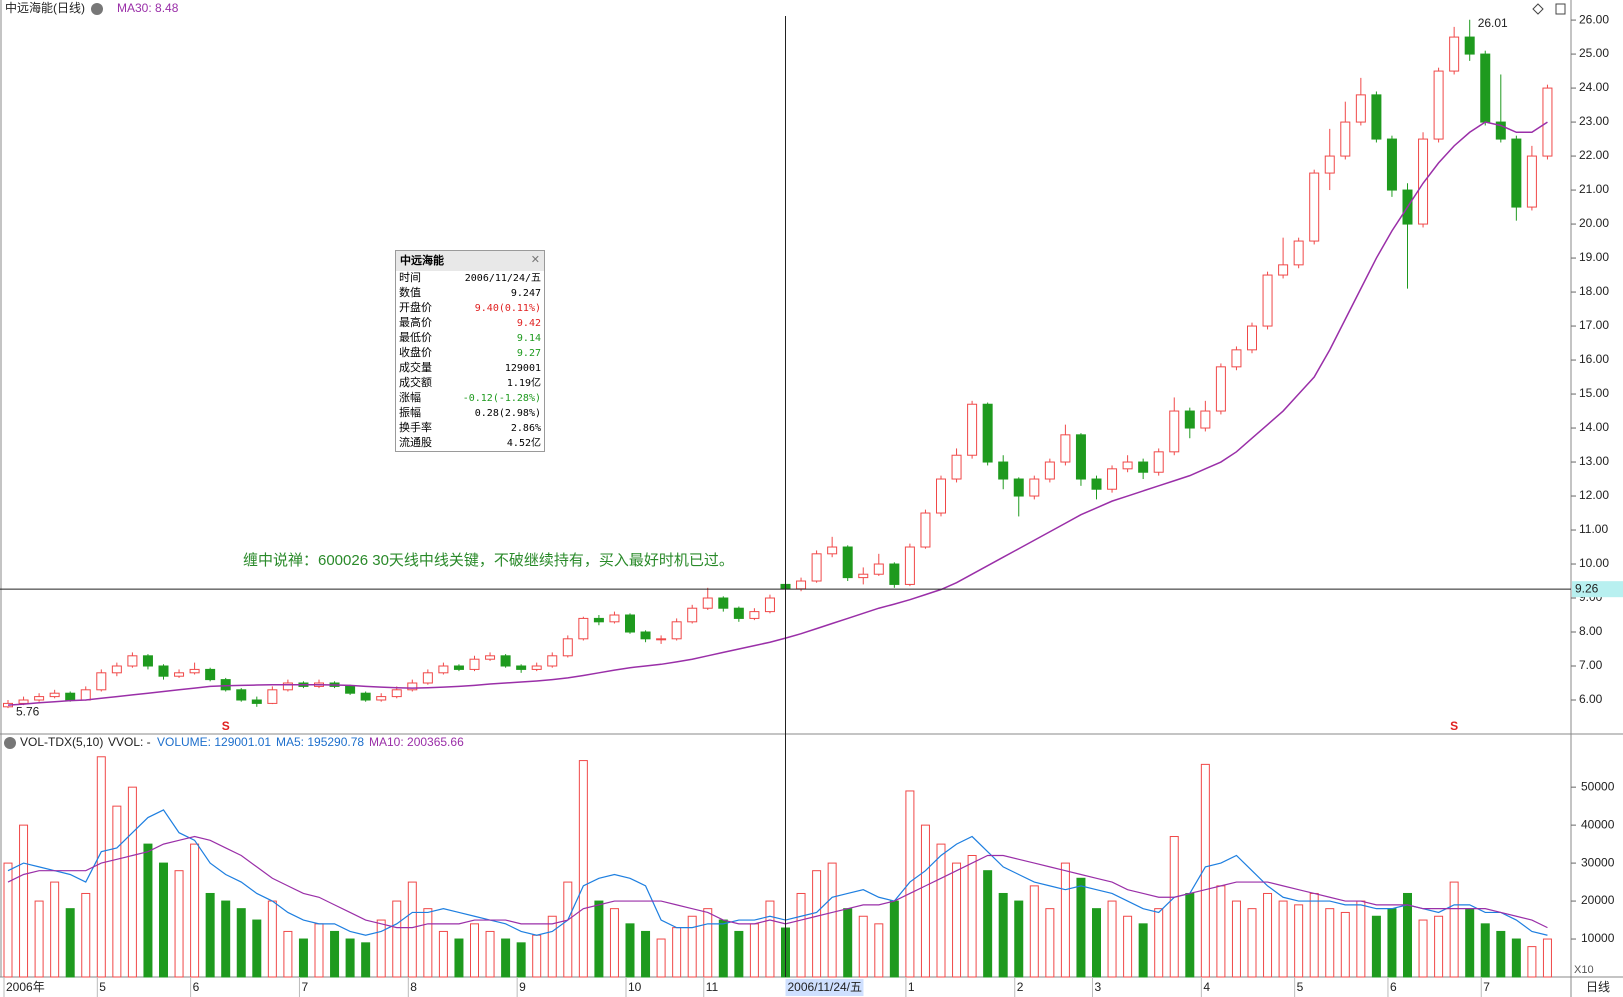  I want to click on y-tick-label: 8.00, so click(1591, 631).